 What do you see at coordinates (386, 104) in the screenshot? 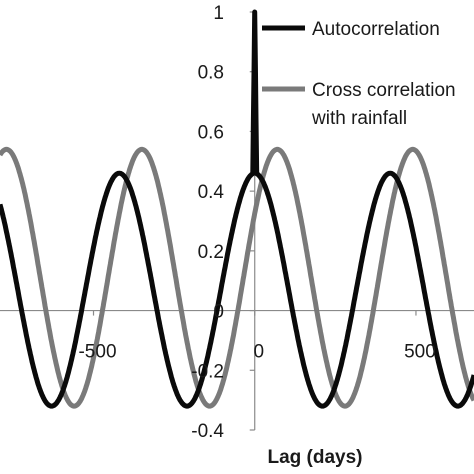
I see `legend-label-cross-correlation: Cross correlation with rainfall` at bounding box center [386, 104].